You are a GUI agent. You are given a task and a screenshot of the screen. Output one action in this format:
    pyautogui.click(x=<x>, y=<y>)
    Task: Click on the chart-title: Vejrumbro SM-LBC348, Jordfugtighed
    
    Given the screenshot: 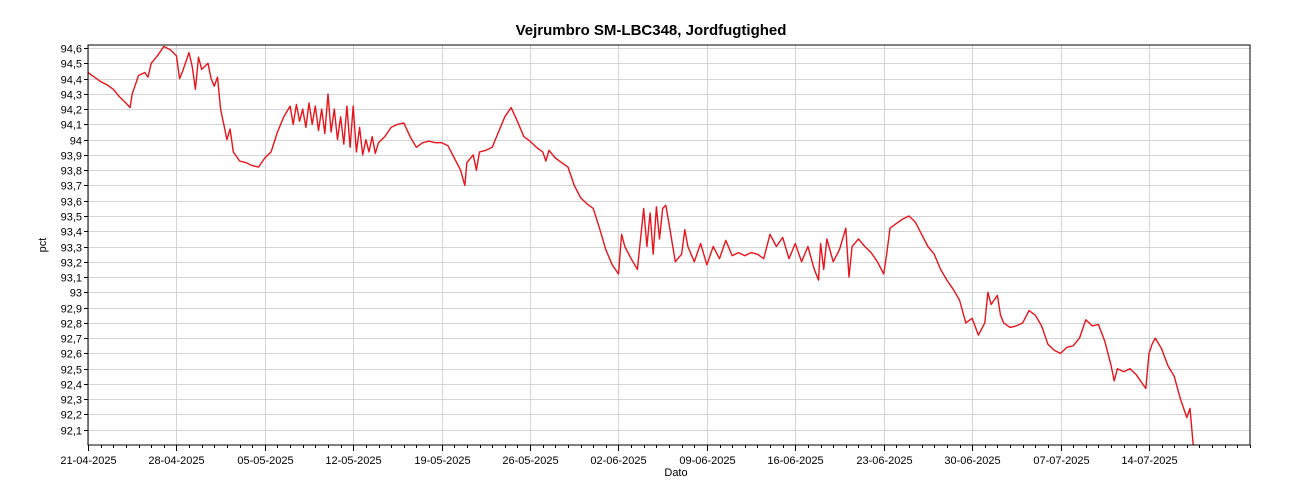 What is the action you would take?
    pyautogui.click(x=651, y=30)
    